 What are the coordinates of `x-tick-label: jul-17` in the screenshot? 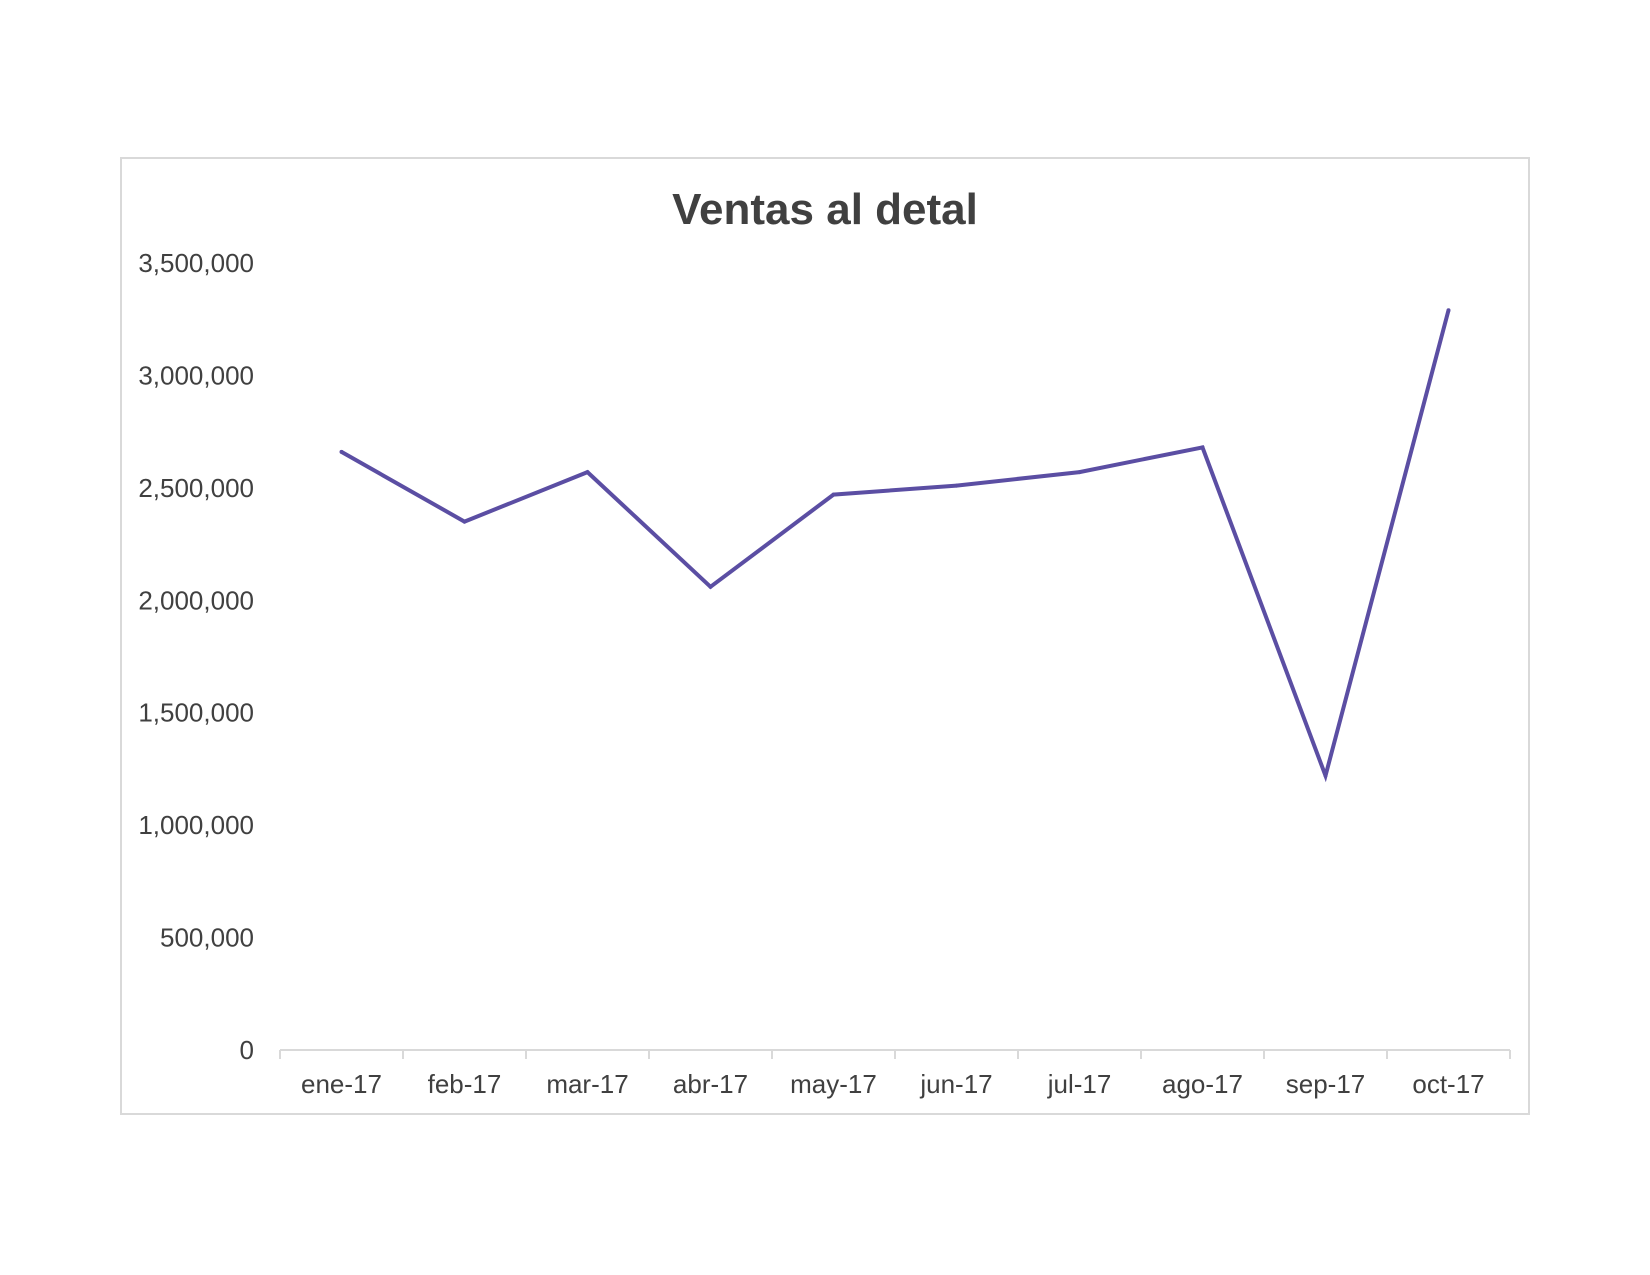 It's located at (1079, 1084).